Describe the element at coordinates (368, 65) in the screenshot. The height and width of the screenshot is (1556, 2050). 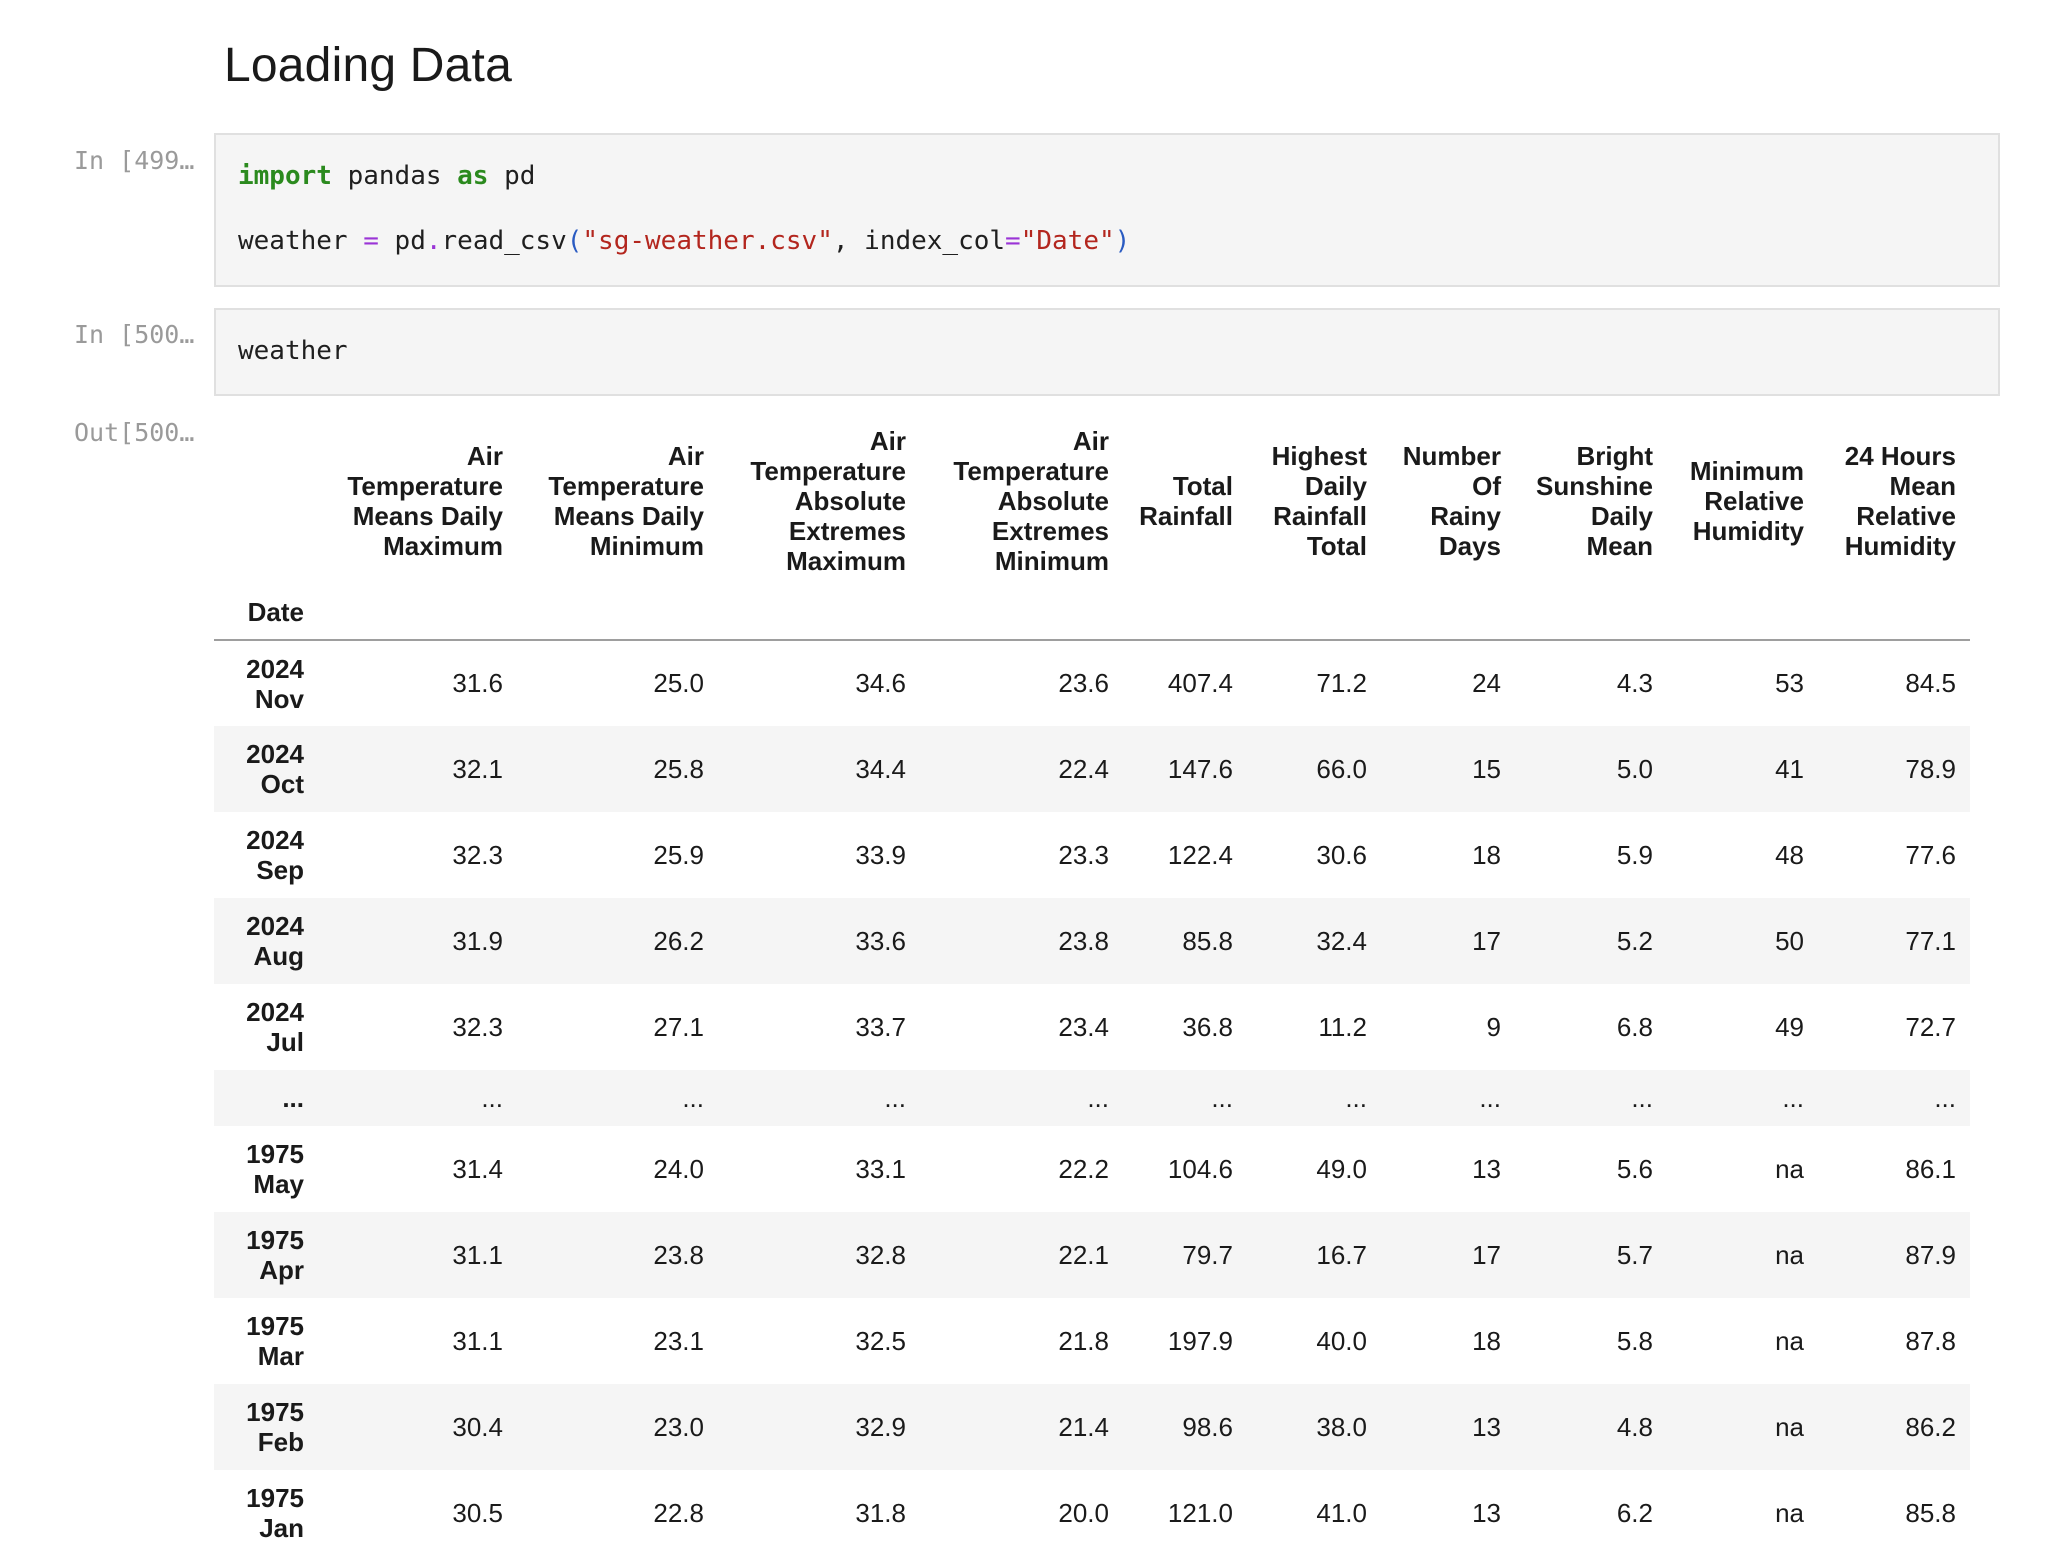
I see `section-heading: Loading Data` at that location.